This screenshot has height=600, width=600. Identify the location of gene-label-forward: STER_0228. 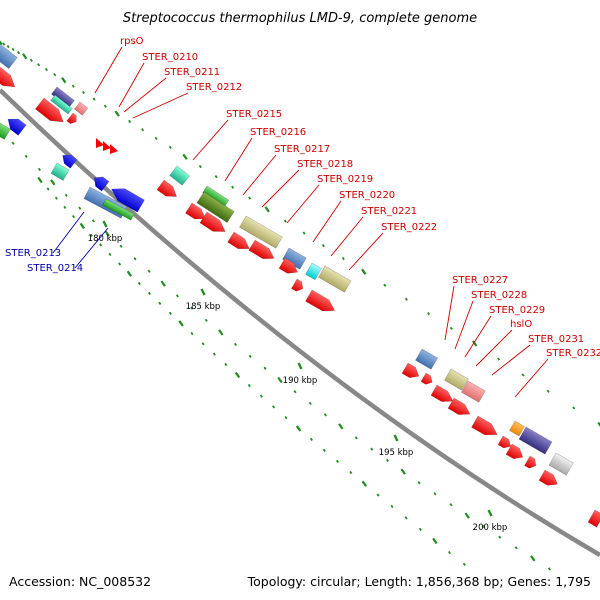
(499, 295).